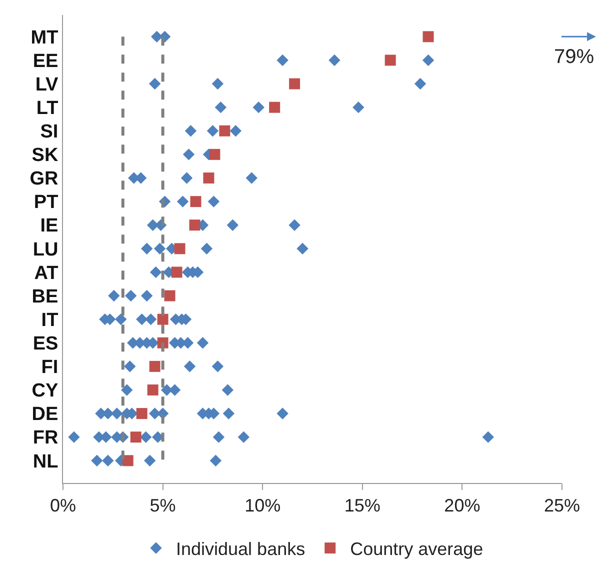 The width and height of the screenshot is (600, 579). Describe the element at coordinates (45, 438) in the screenshot. I see `y-tick-label: FR` at that location.